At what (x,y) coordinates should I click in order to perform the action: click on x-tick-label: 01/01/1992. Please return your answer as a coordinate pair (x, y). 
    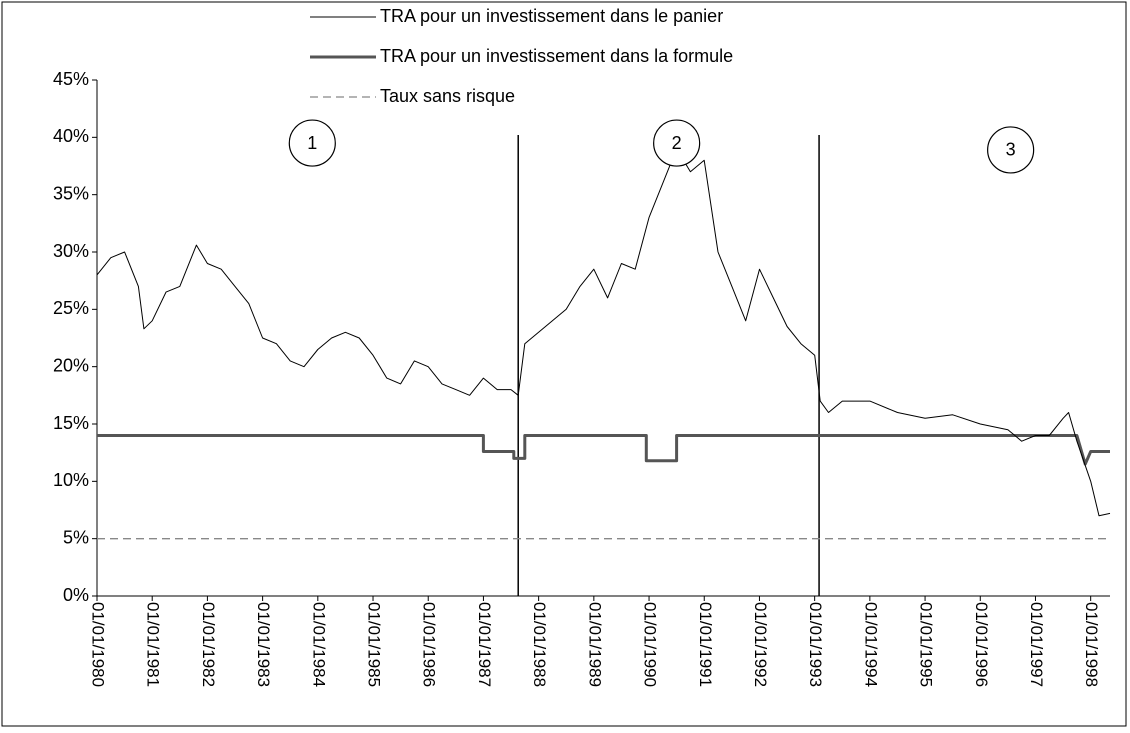
    Looking at the image, I should click on (760, 644).